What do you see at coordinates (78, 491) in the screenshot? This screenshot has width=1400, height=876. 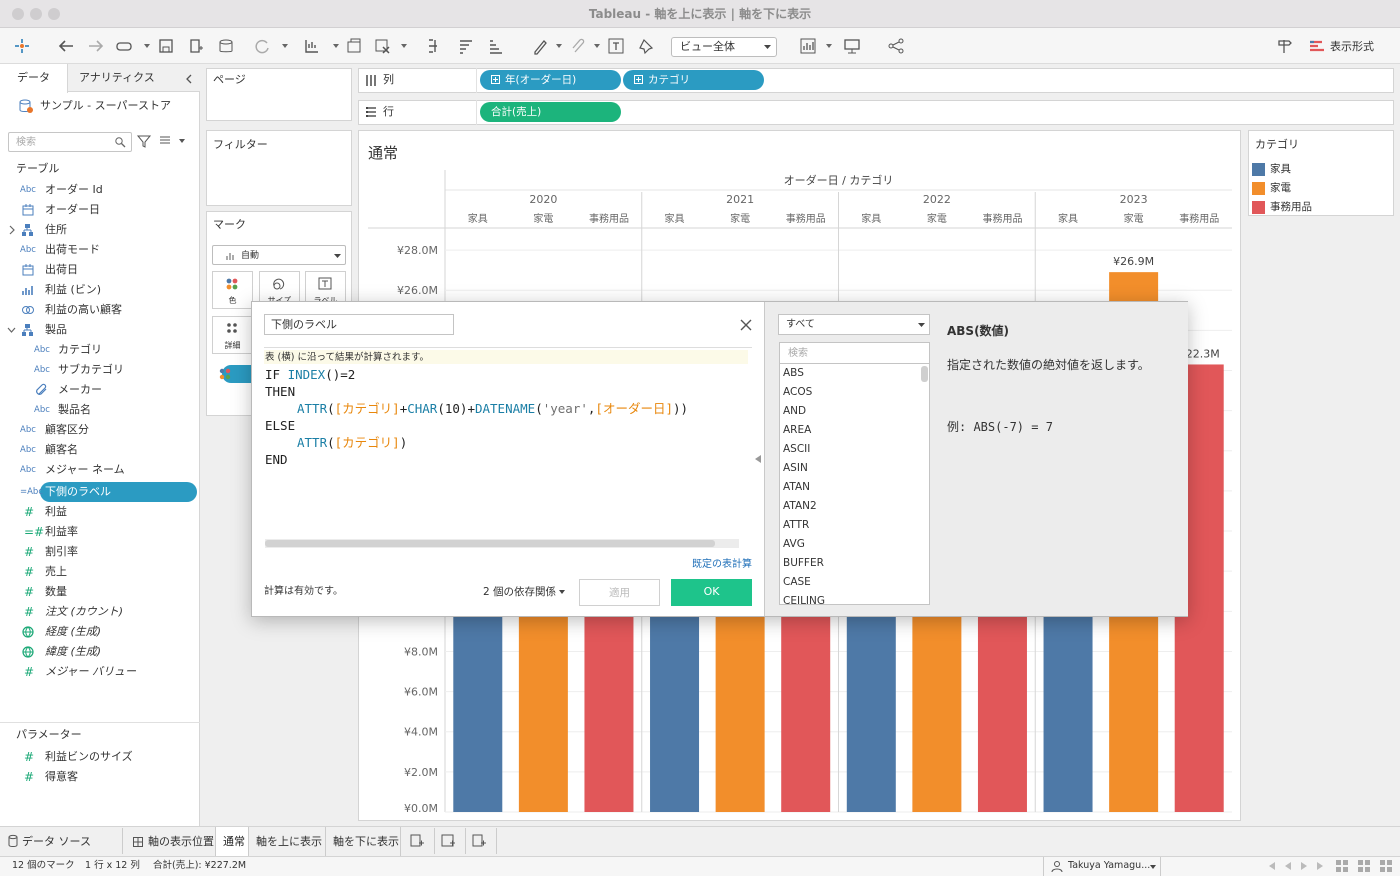 I see `field-name: 下側のラベル` at bounding box center [78, 491].